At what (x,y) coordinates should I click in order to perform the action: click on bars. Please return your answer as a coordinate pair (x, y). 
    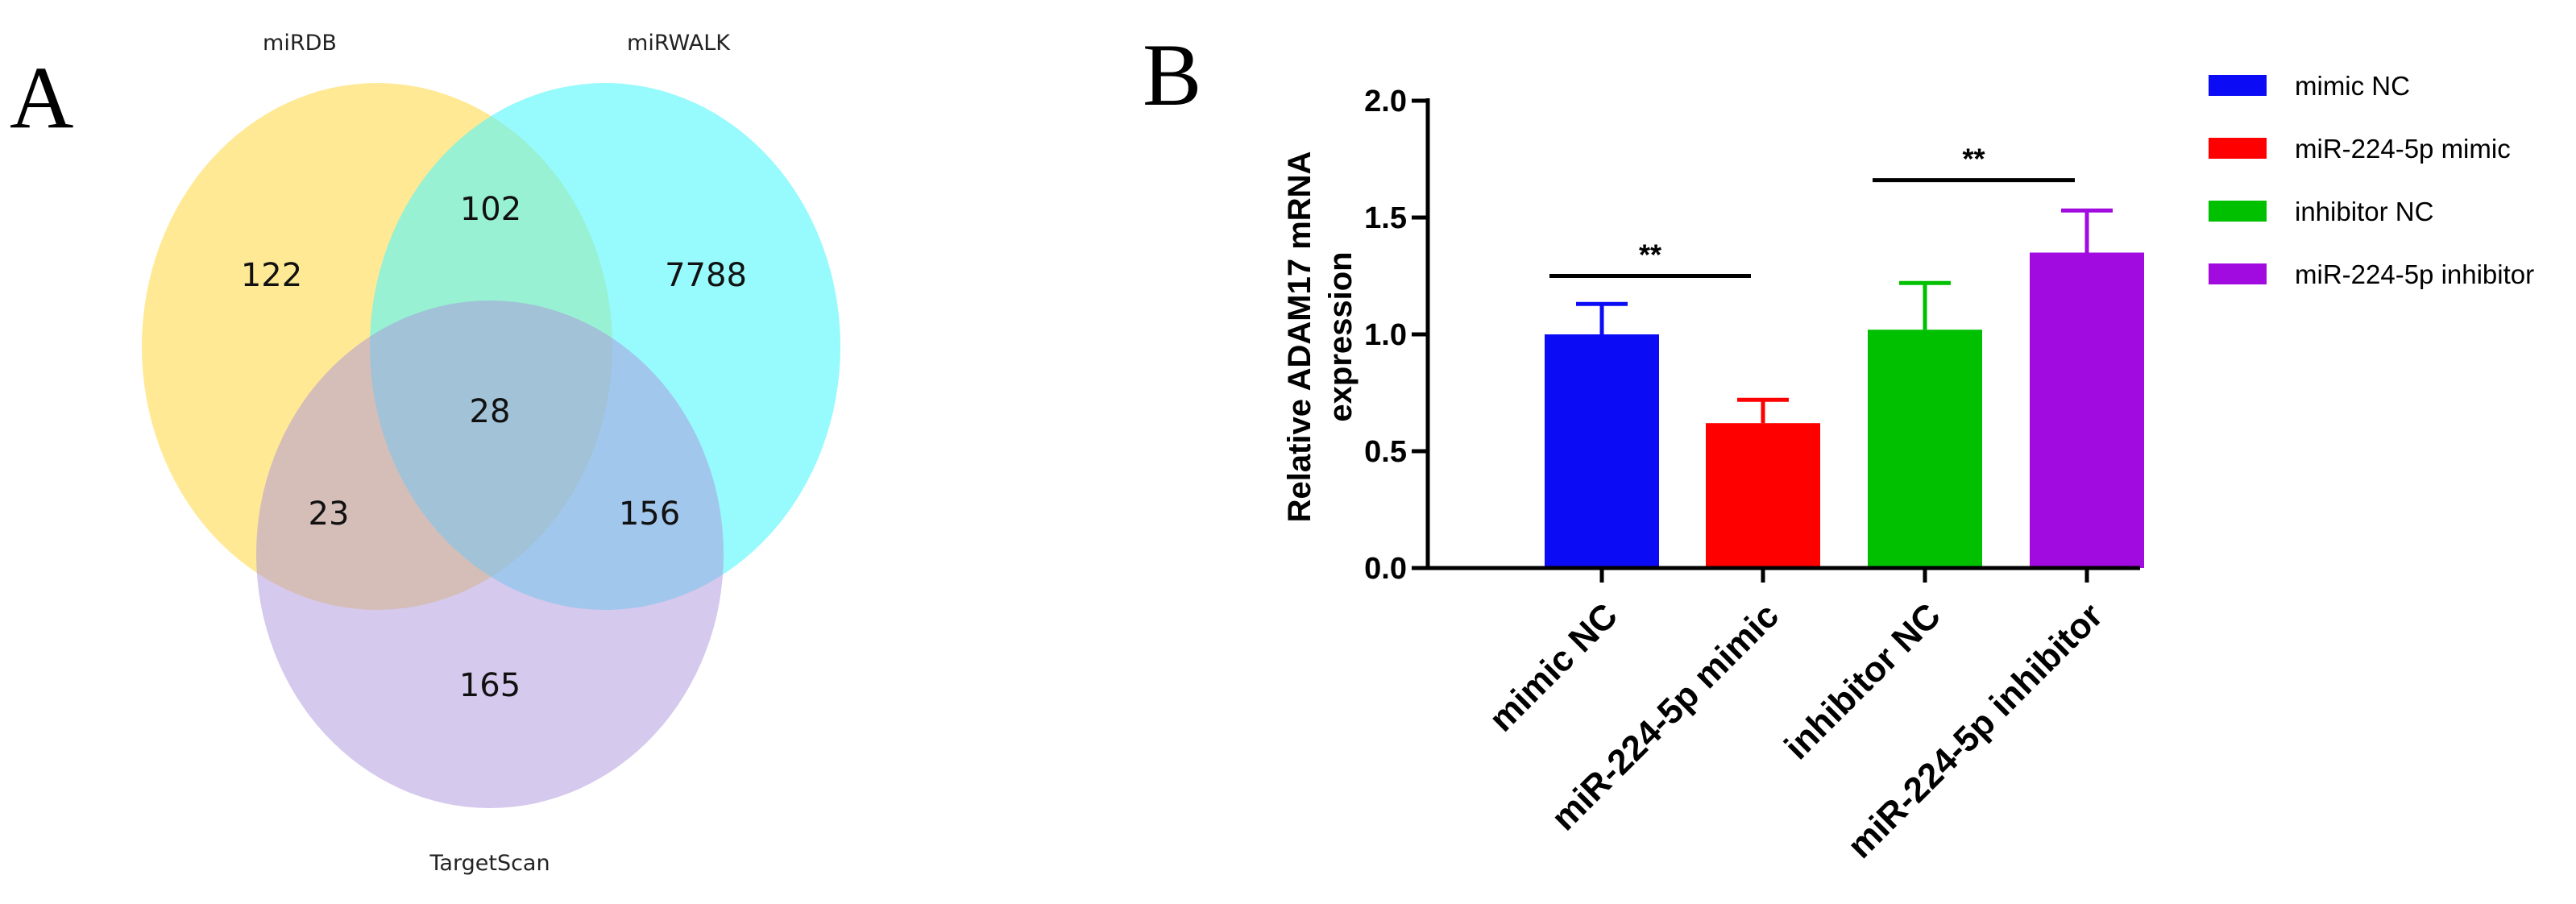
    Looking at the image, I should click on (1844, 410).